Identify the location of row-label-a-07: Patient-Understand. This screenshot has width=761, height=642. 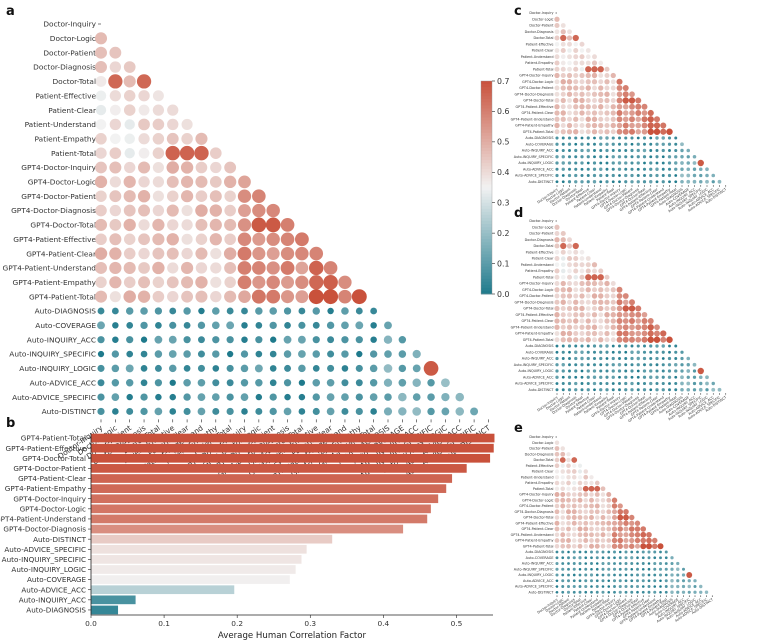
(61, 124).